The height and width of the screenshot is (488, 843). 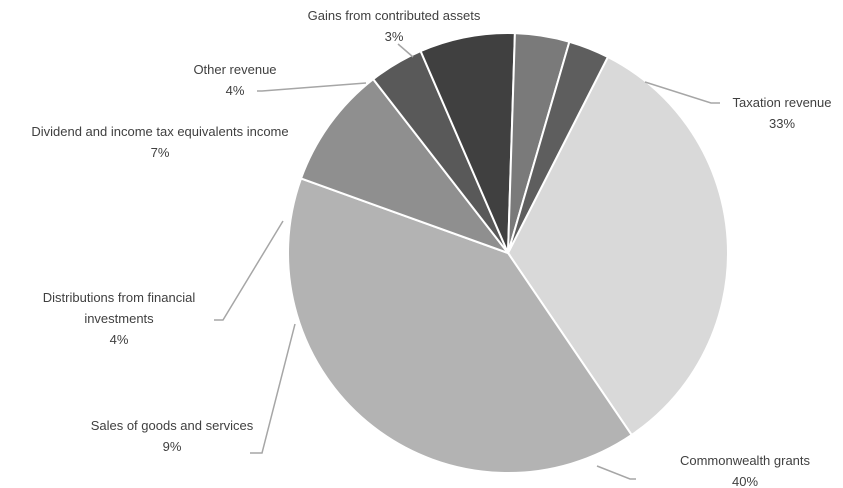 I want to click on leader-line-distributions-from-financial-investments, so click(x=249, y=270).